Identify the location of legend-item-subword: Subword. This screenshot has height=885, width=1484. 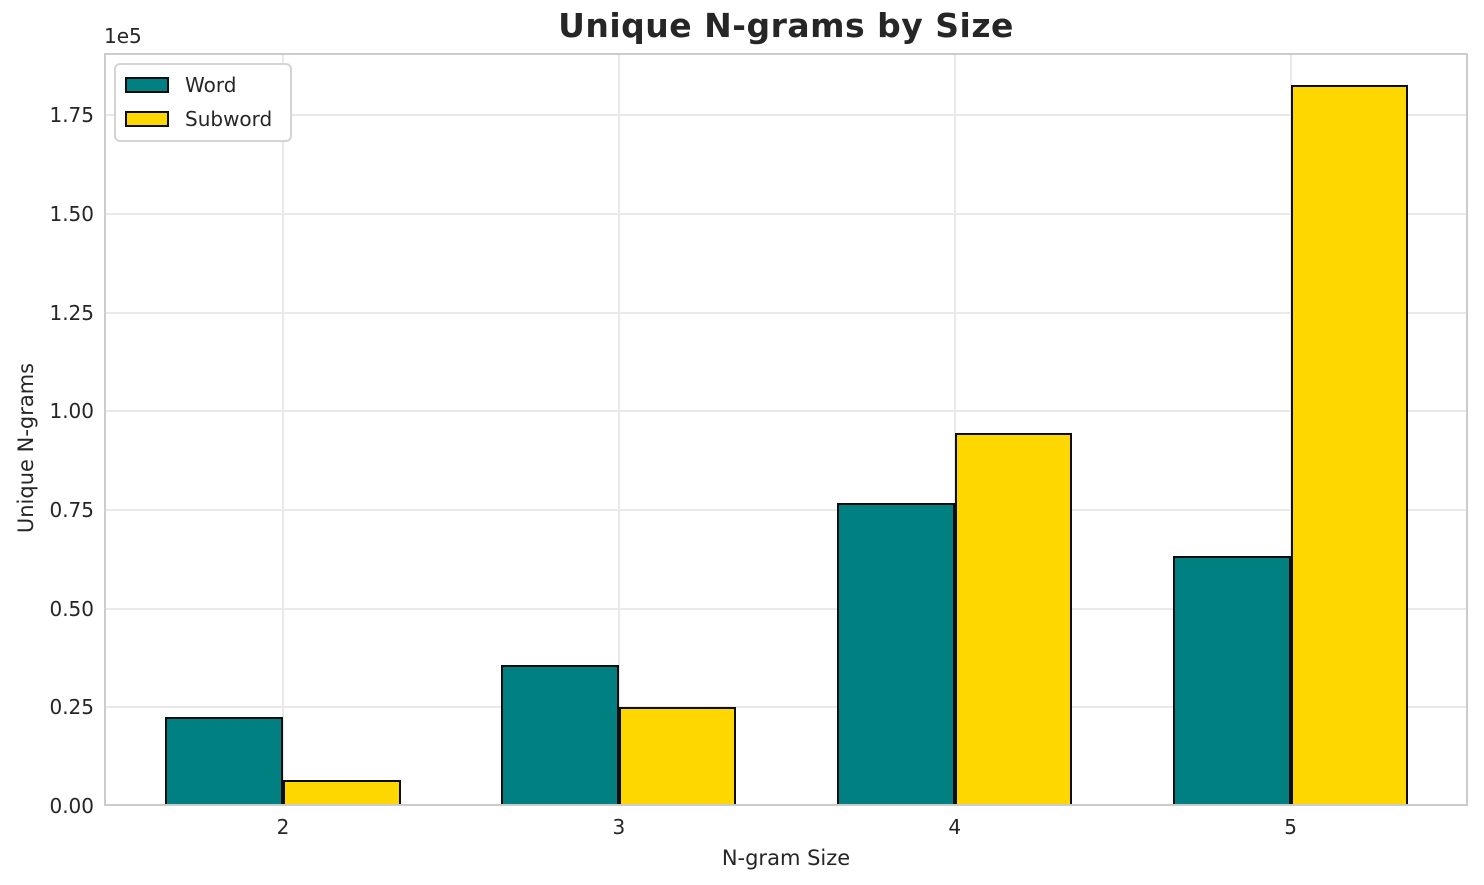
(198, 119).